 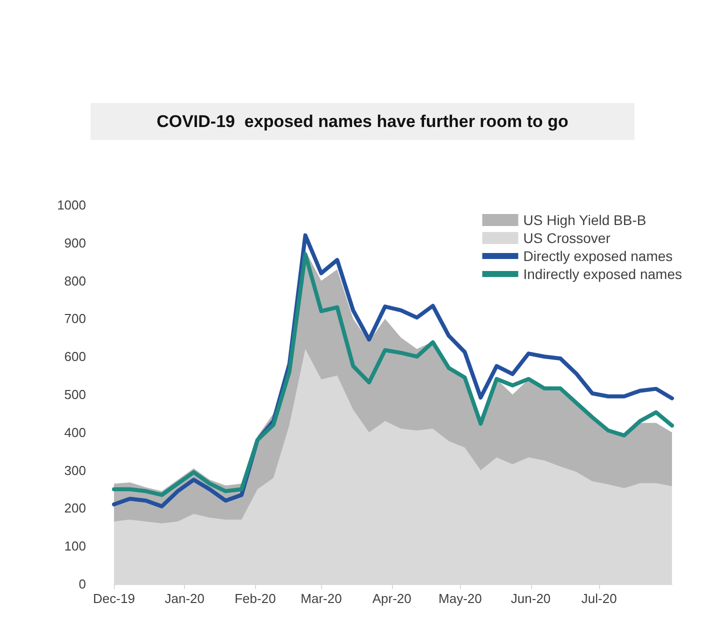 What do you see at coordinates (75, 394) in the screenshot?
I see `y-tick-label: 500` at bounding box center [75, 394].